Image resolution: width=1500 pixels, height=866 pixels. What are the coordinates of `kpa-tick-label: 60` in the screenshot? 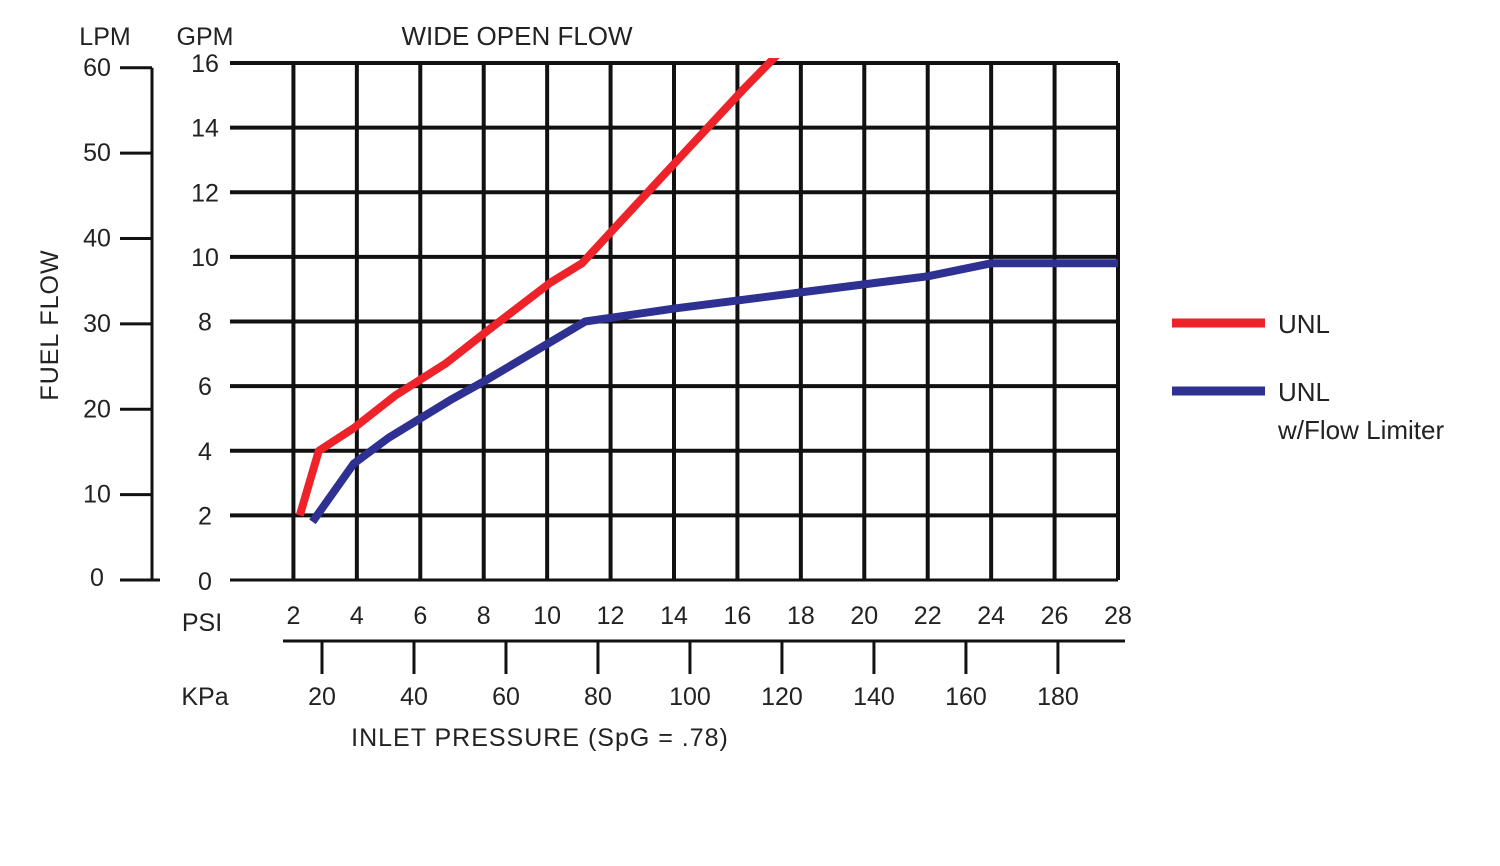 It's located at (506, 697).